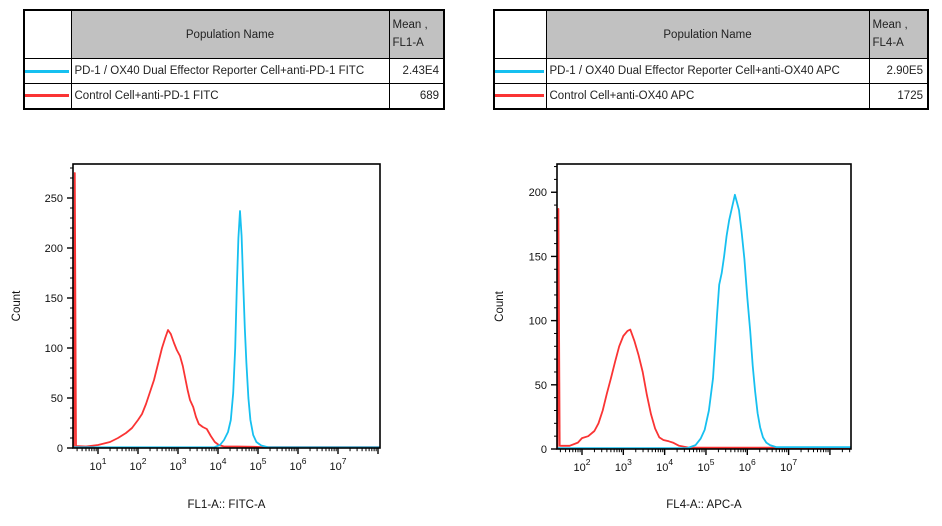  Describe the element at coordinates (408, 42) in the screenshot. I see `mean-header-line2: FL1-A` at that location.